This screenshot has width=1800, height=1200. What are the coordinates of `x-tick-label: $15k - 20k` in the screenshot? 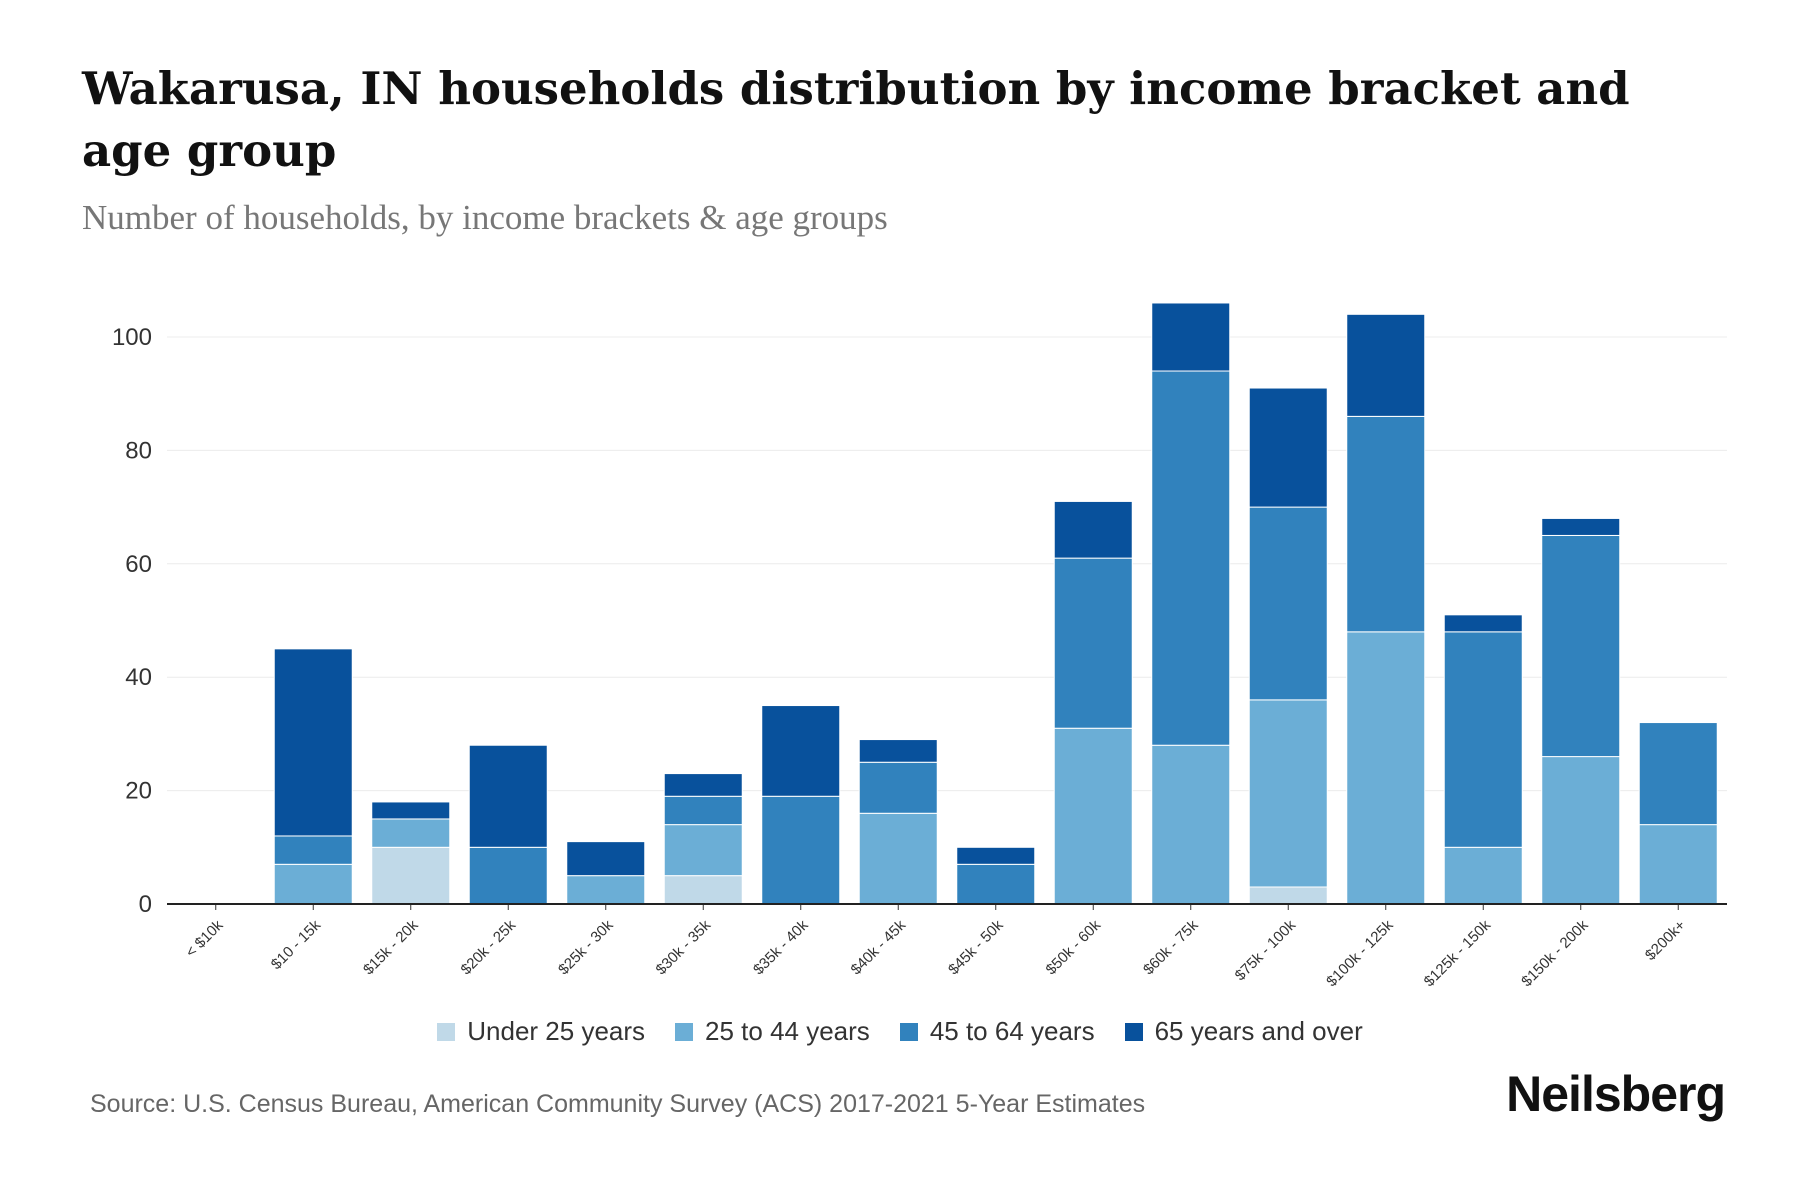 It's located at (391, 947).